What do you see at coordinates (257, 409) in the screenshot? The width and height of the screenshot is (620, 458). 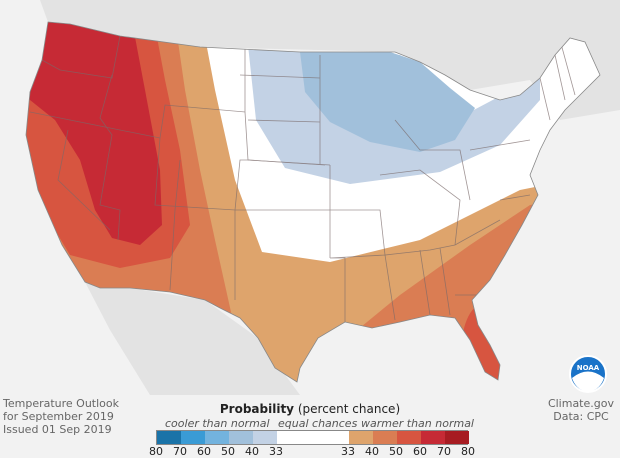 I see `legend-title-bold: Probability` at bounding box center [257, 409].